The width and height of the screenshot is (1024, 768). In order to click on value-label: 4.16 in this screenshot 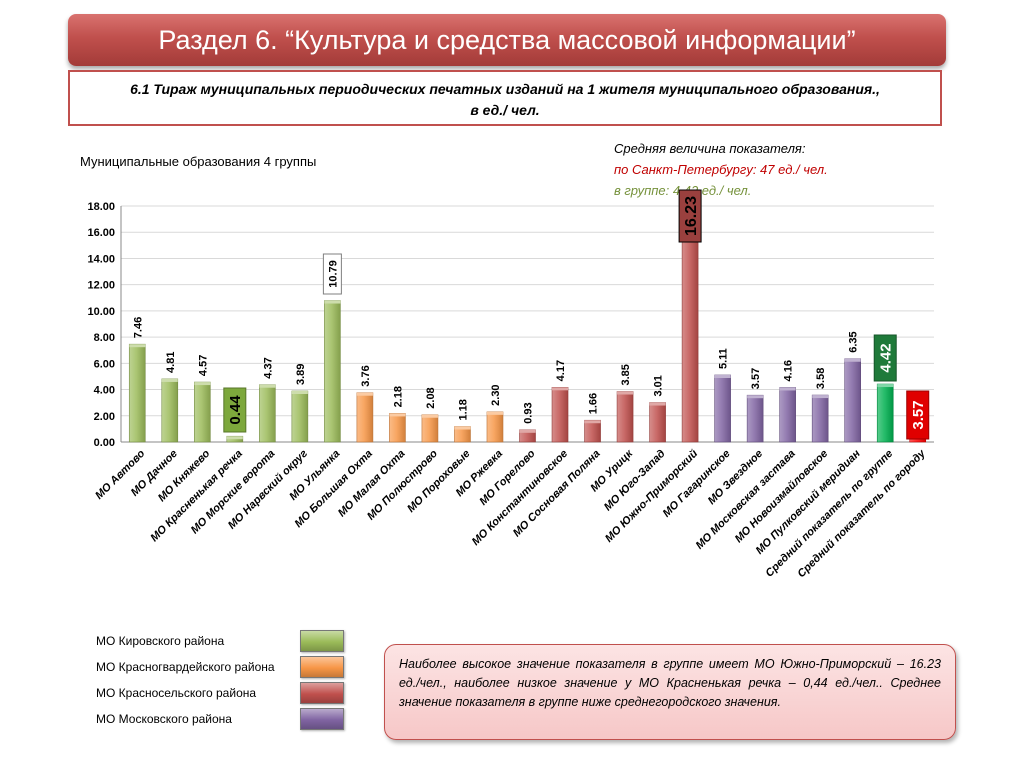, I will do `click(789, 370)`.